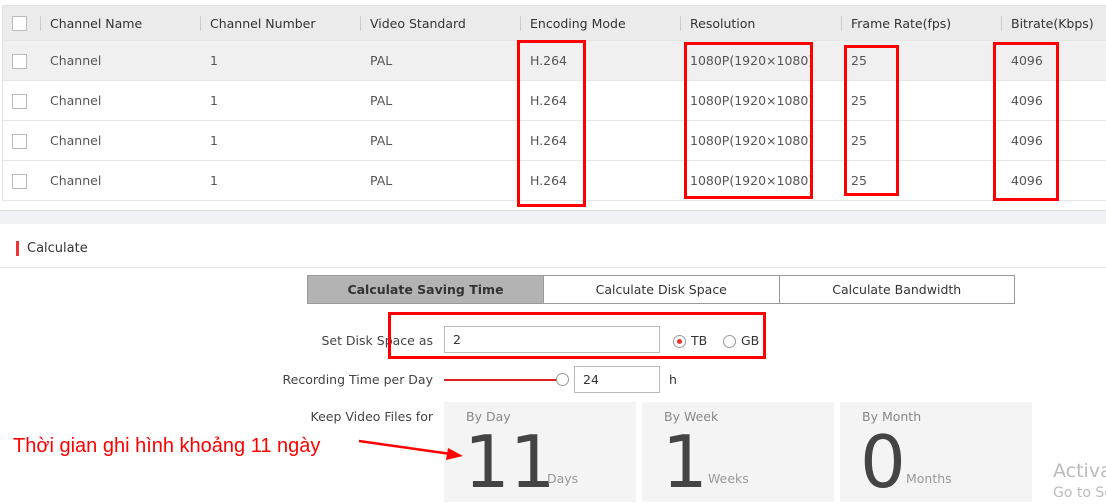  I want to click on recording-time-label: Recording Time per Day, so click(357, 379).